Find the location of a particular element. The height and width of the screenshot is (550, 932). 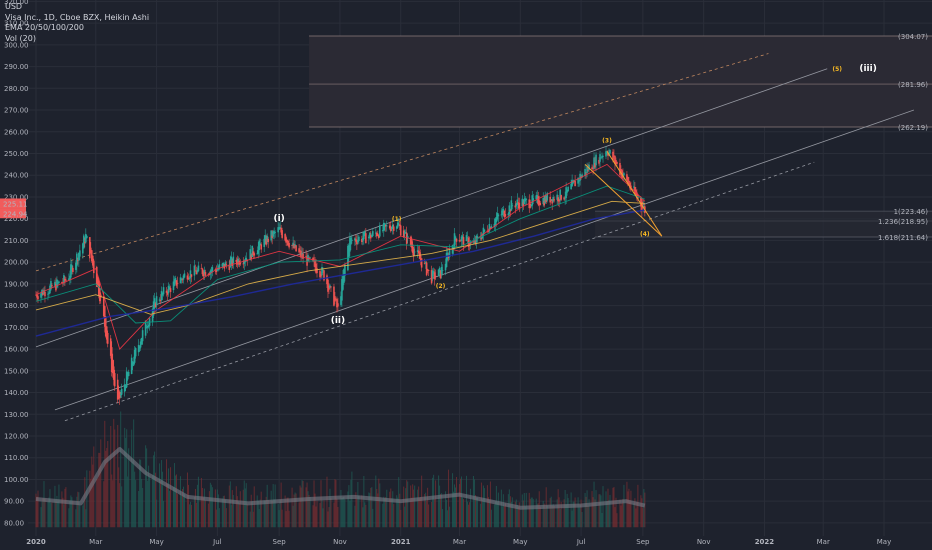

time-tick-label: 2022 is located at coordinates (765, 542).